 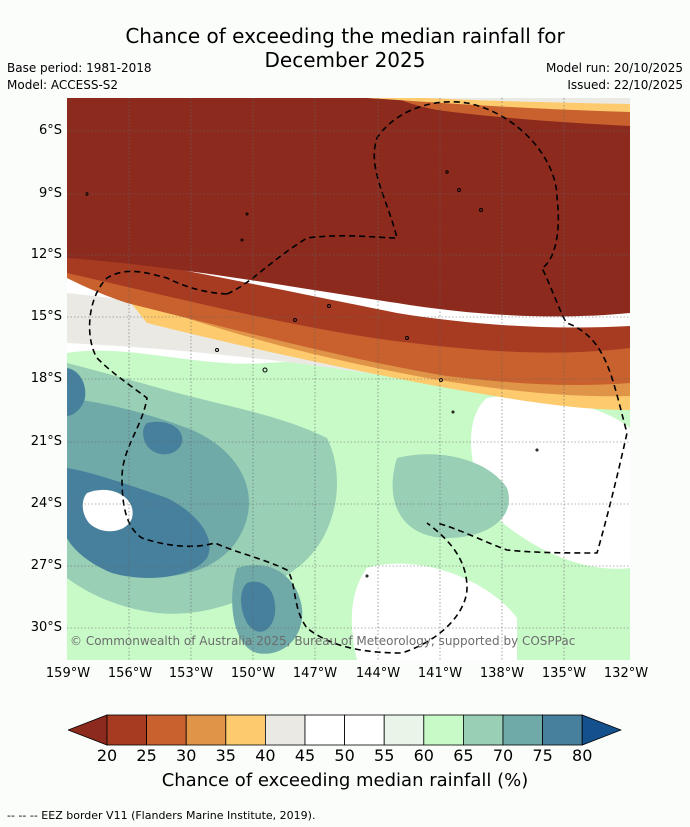 What do you see at coordinates (564, 673) in the screenshot?
I see `lon-label-135w: 135°W` at bounding box center [564, 673].